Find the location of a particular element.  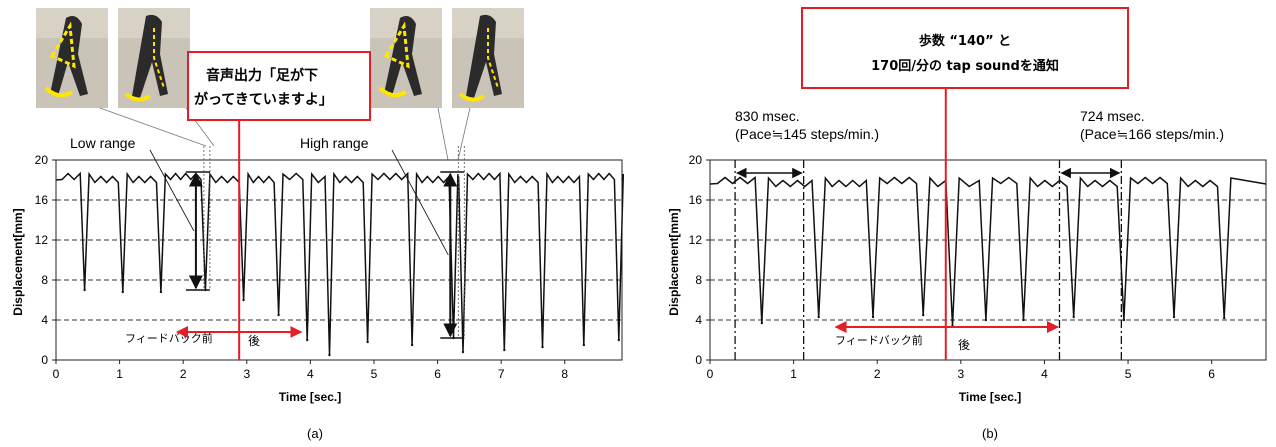

x-tick-label: 8 is located at coordinates (564, 374).